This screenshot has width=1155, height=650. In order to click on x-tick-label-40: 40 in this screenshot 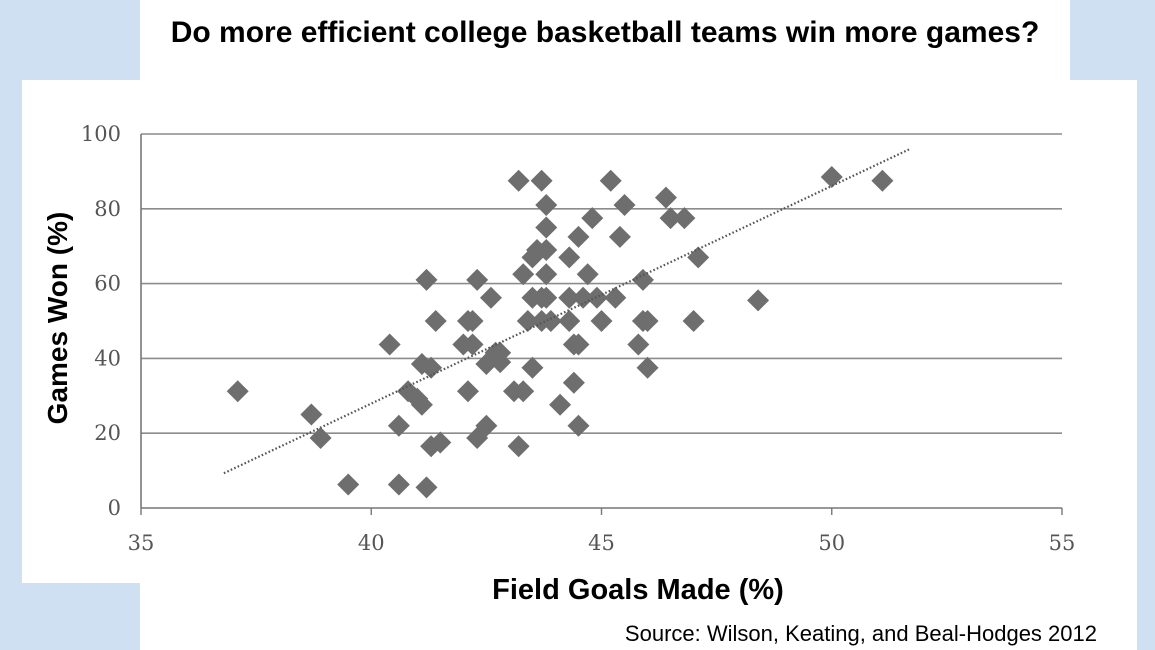, I will do `click(371, 543)`.